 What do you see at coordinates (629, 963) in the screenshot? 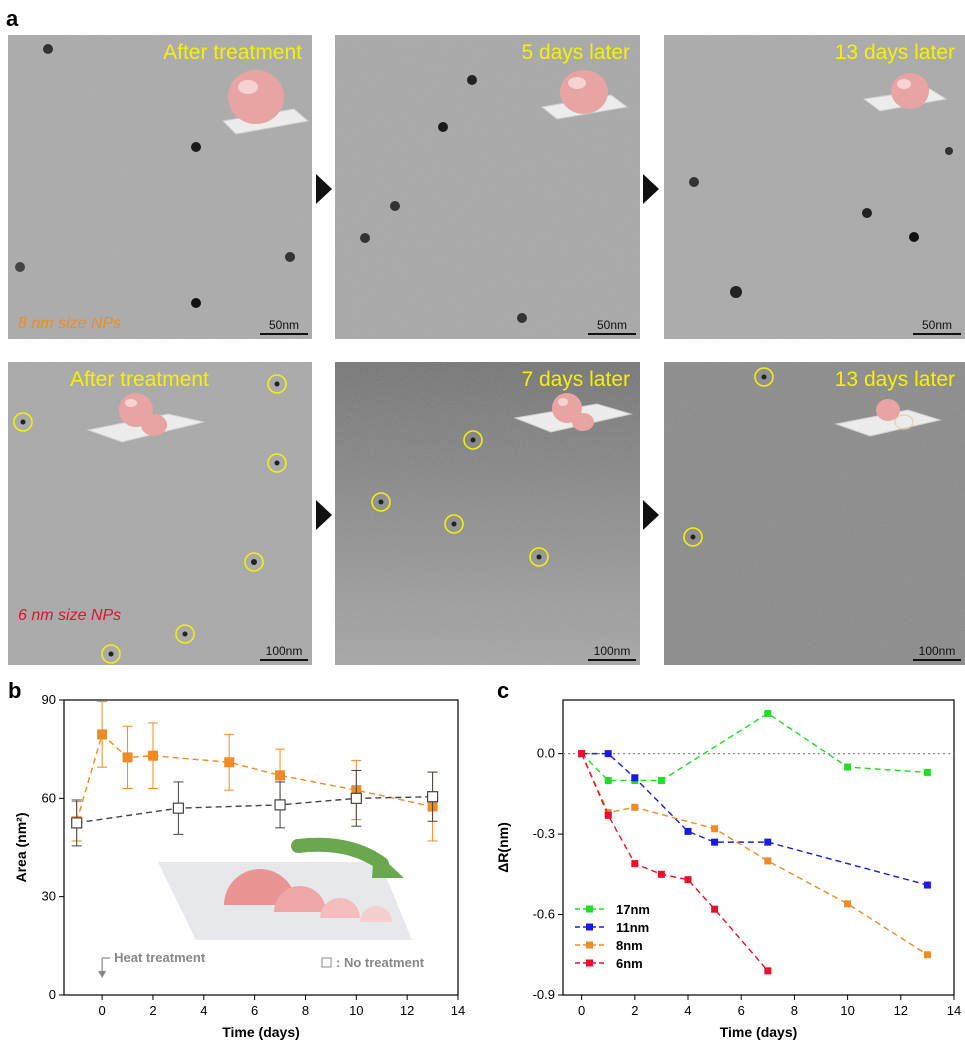
I see `legend-label: 6nm` at bounding box center [629, 963].